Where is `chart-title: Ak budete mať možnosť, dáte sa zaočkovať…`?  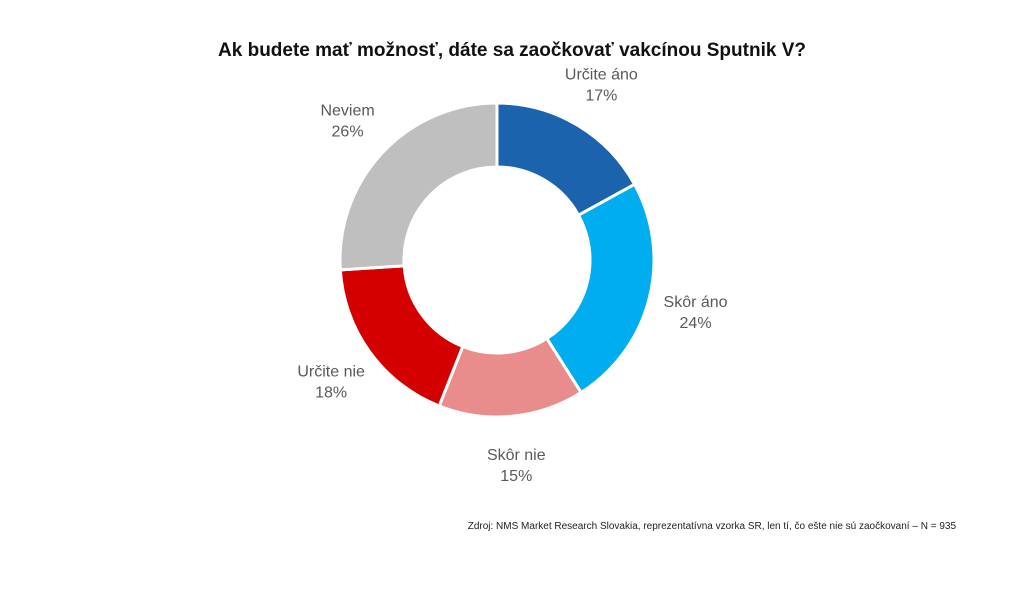 chart-title: Ak budete mať možnosť, dáte sa zaočkovať… is located at coordinates (512, 50).